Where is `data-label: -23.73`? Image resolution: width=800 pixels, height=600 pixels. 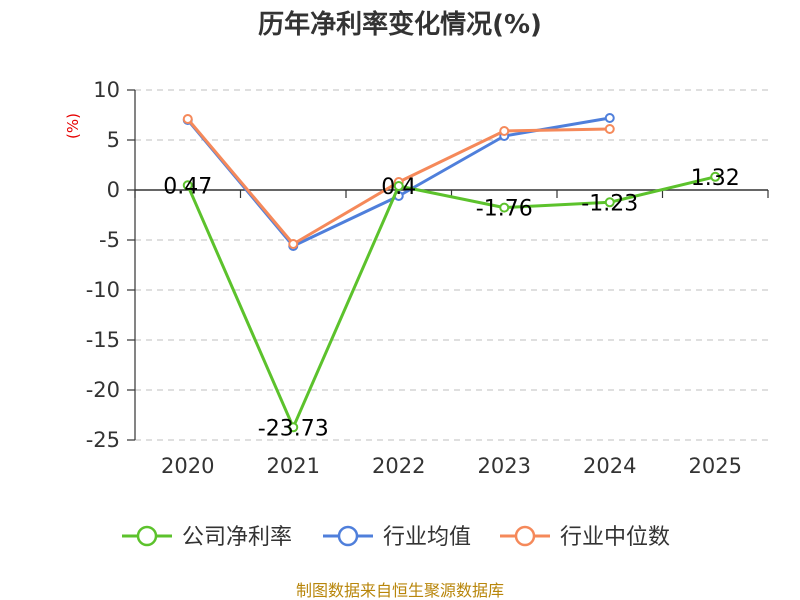 data-label: -23.73 is located at coordinates (293, 428).